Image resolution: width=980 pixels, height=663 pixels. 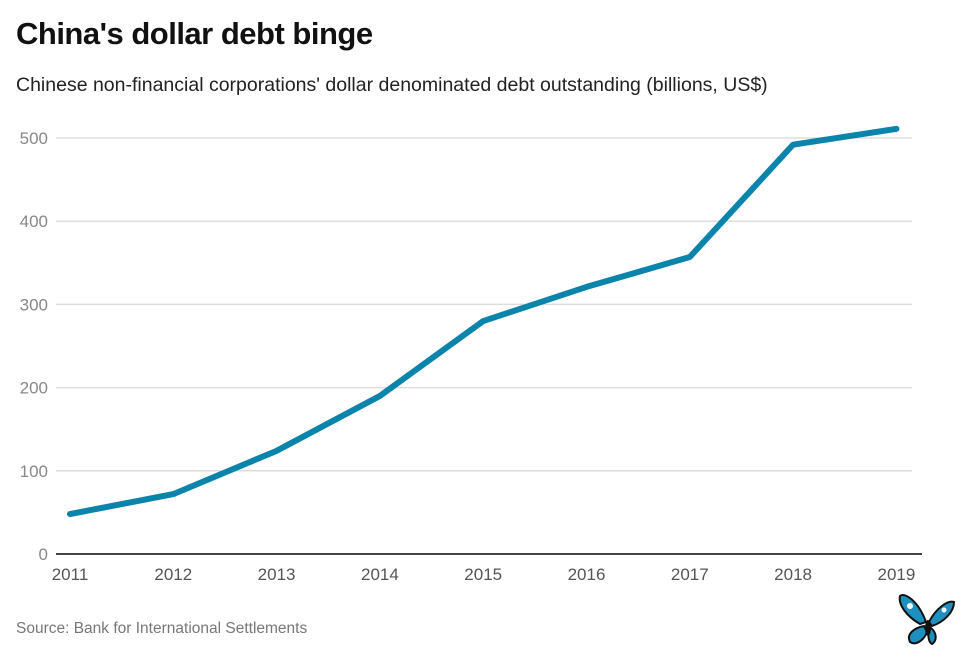 What do you see at coordinates (277, 574) in the screenshot?
I see `x-tick-label: 2013` at bounding box center [277, 574].